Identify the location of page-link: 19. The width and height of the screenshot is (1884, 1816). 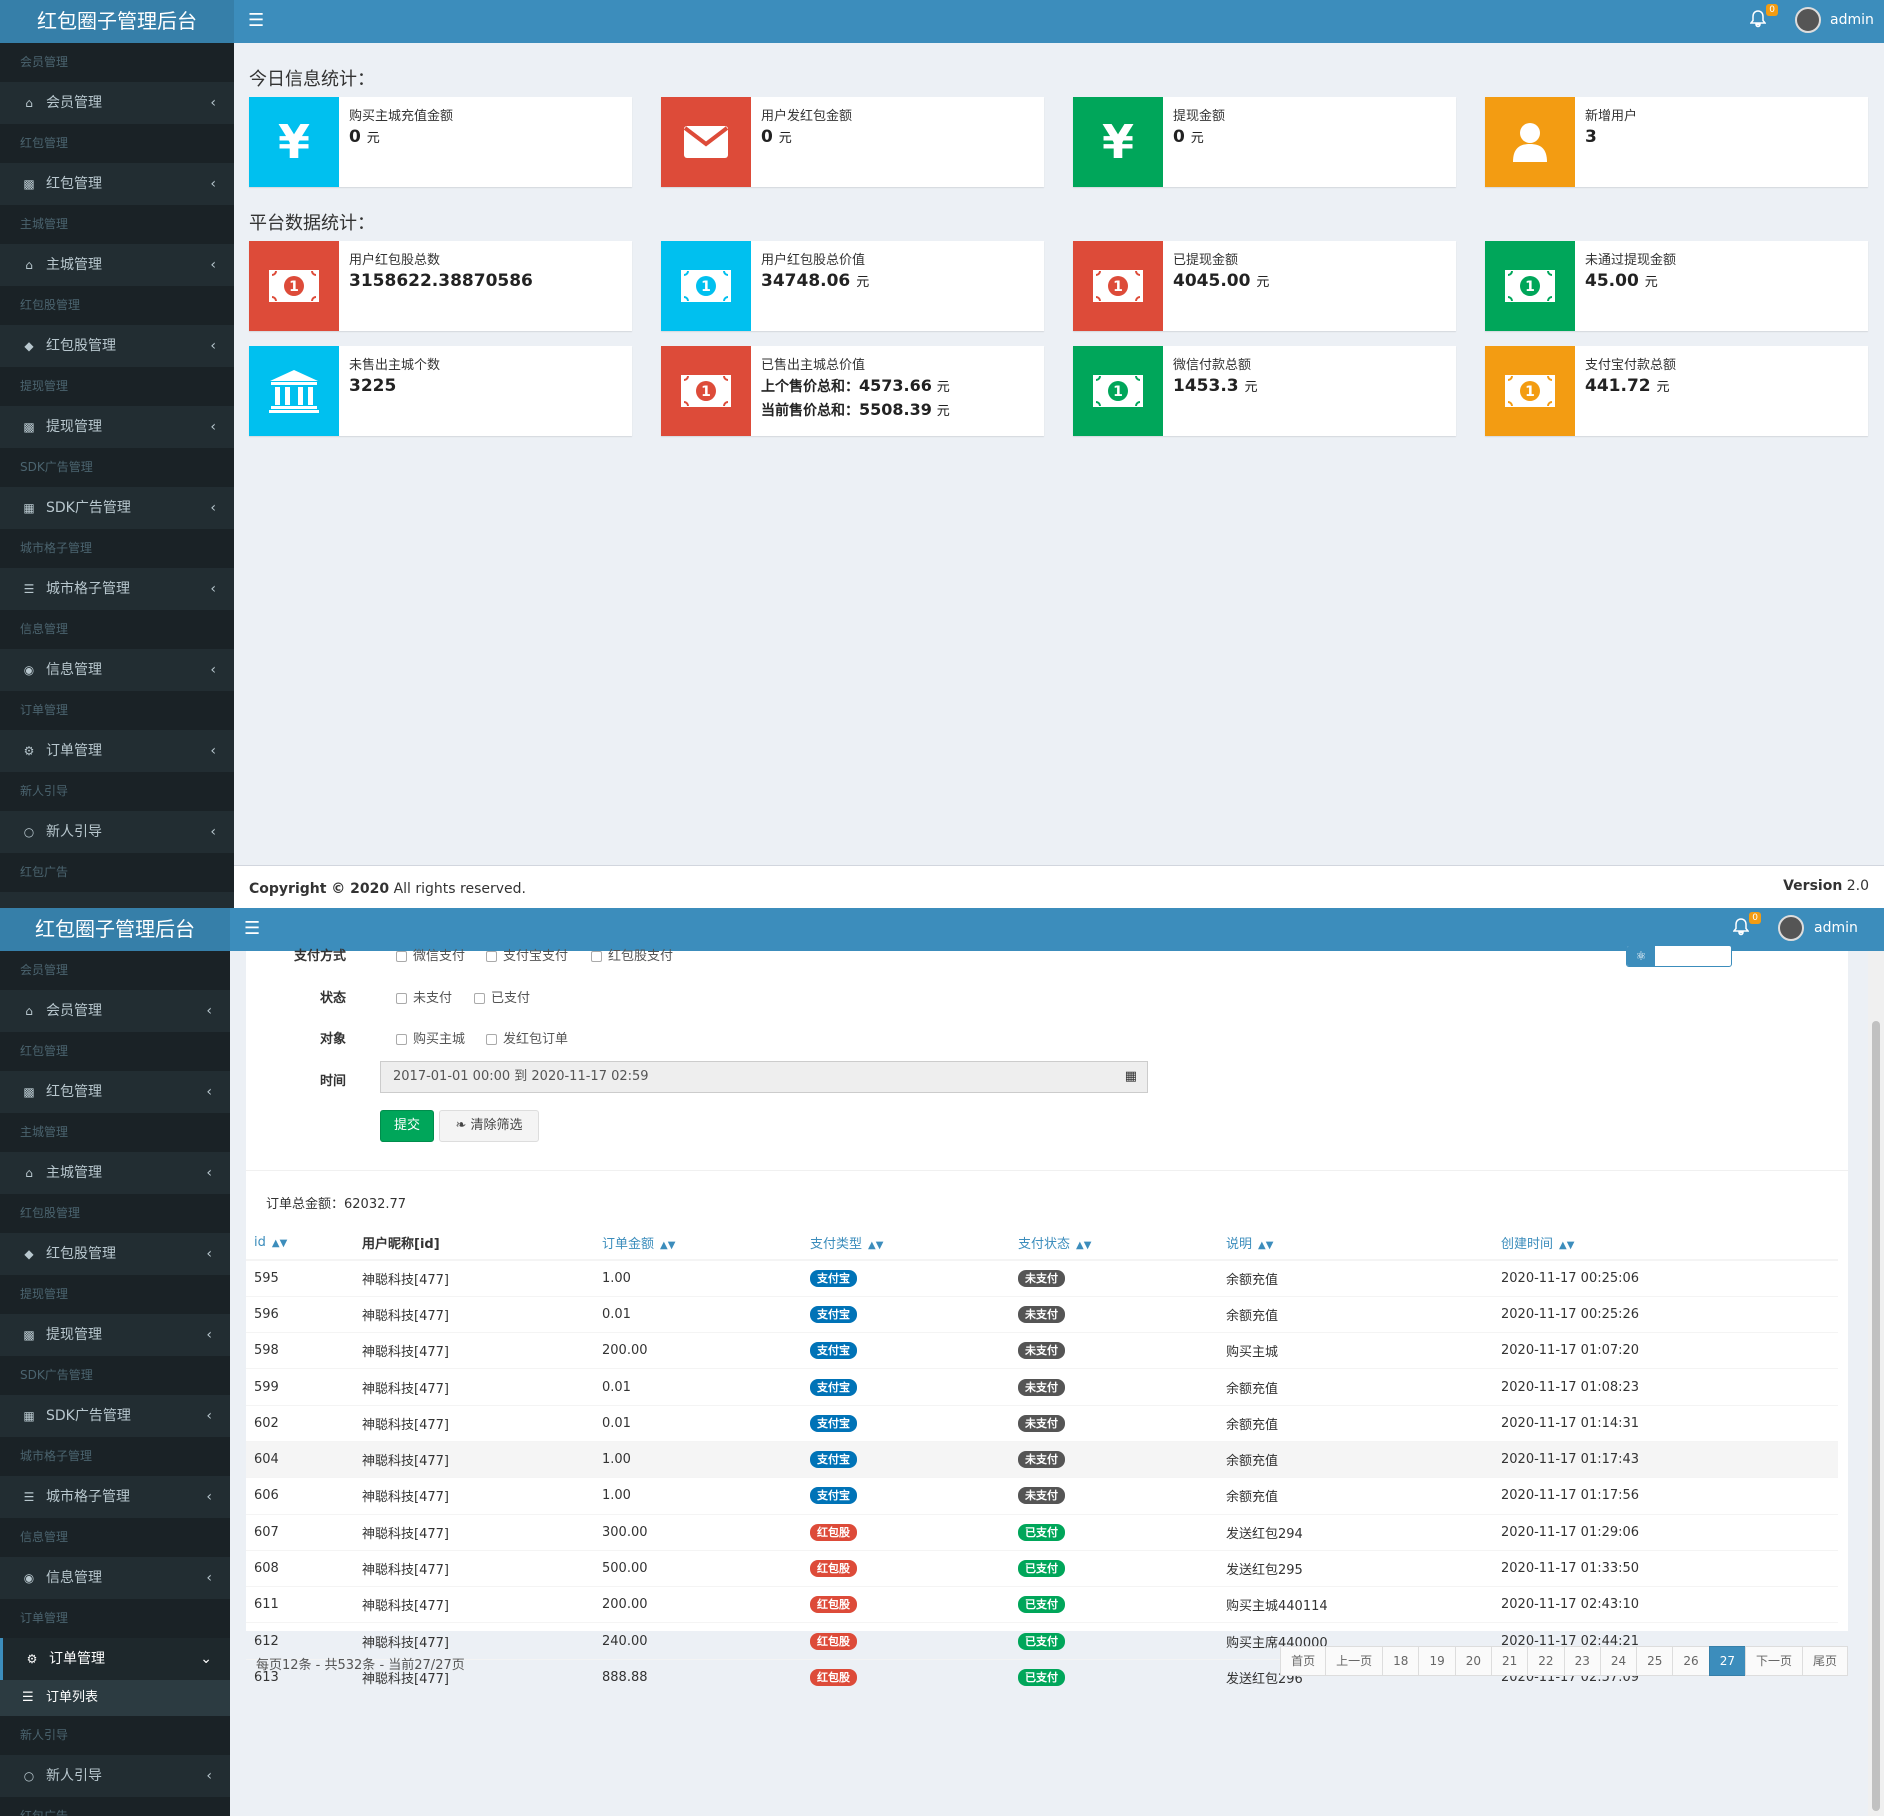
(1437, 1661).